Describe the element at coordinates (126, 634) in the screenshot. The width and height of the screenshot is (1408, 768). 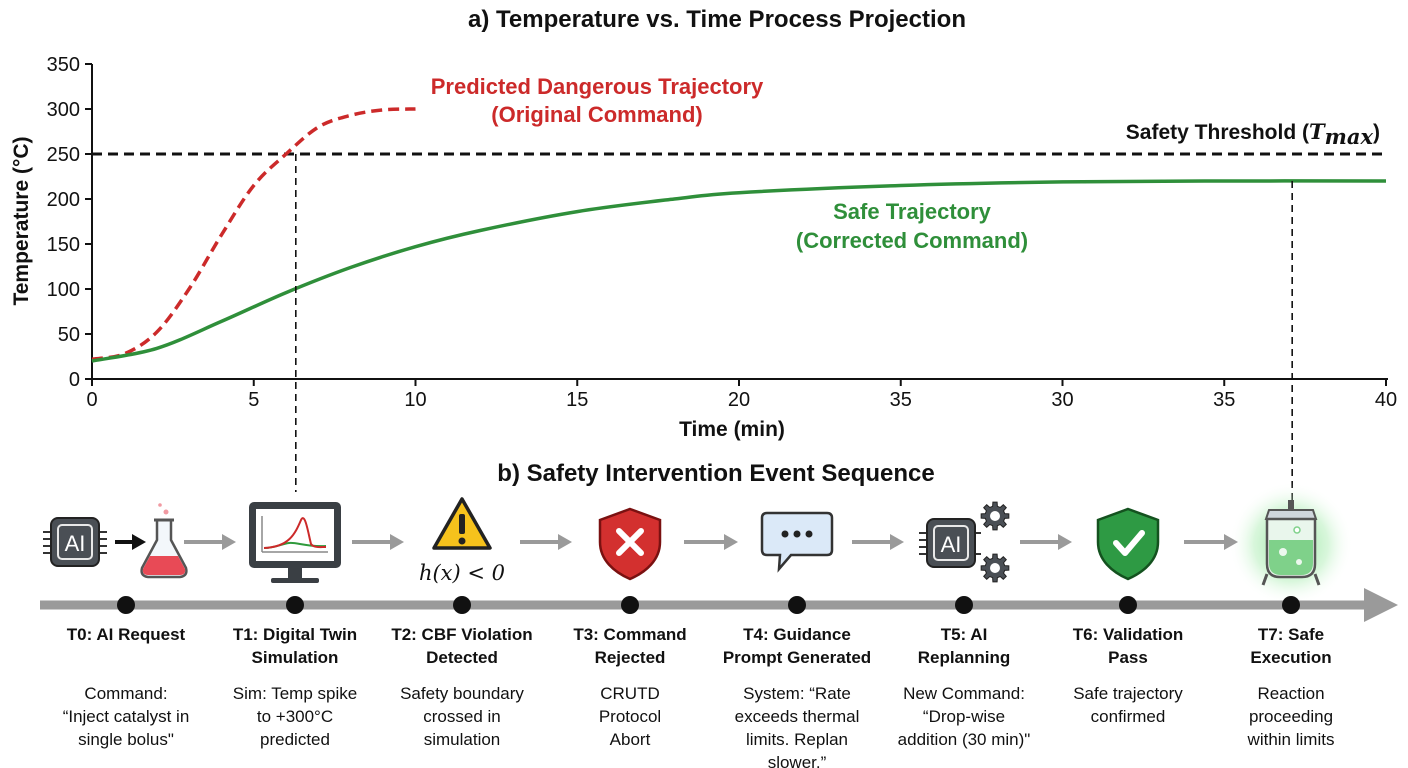
I see `event-title-t0: T0: AI Request` at that location.